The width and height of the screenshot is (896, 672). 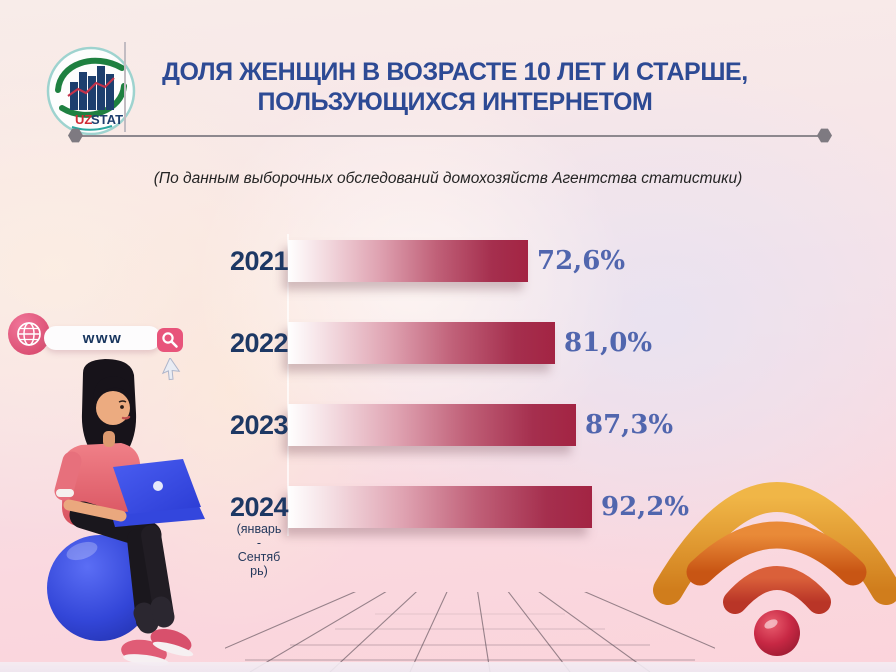 I want to click on logo-uz-text: UZ, so click(x=83, y=119).